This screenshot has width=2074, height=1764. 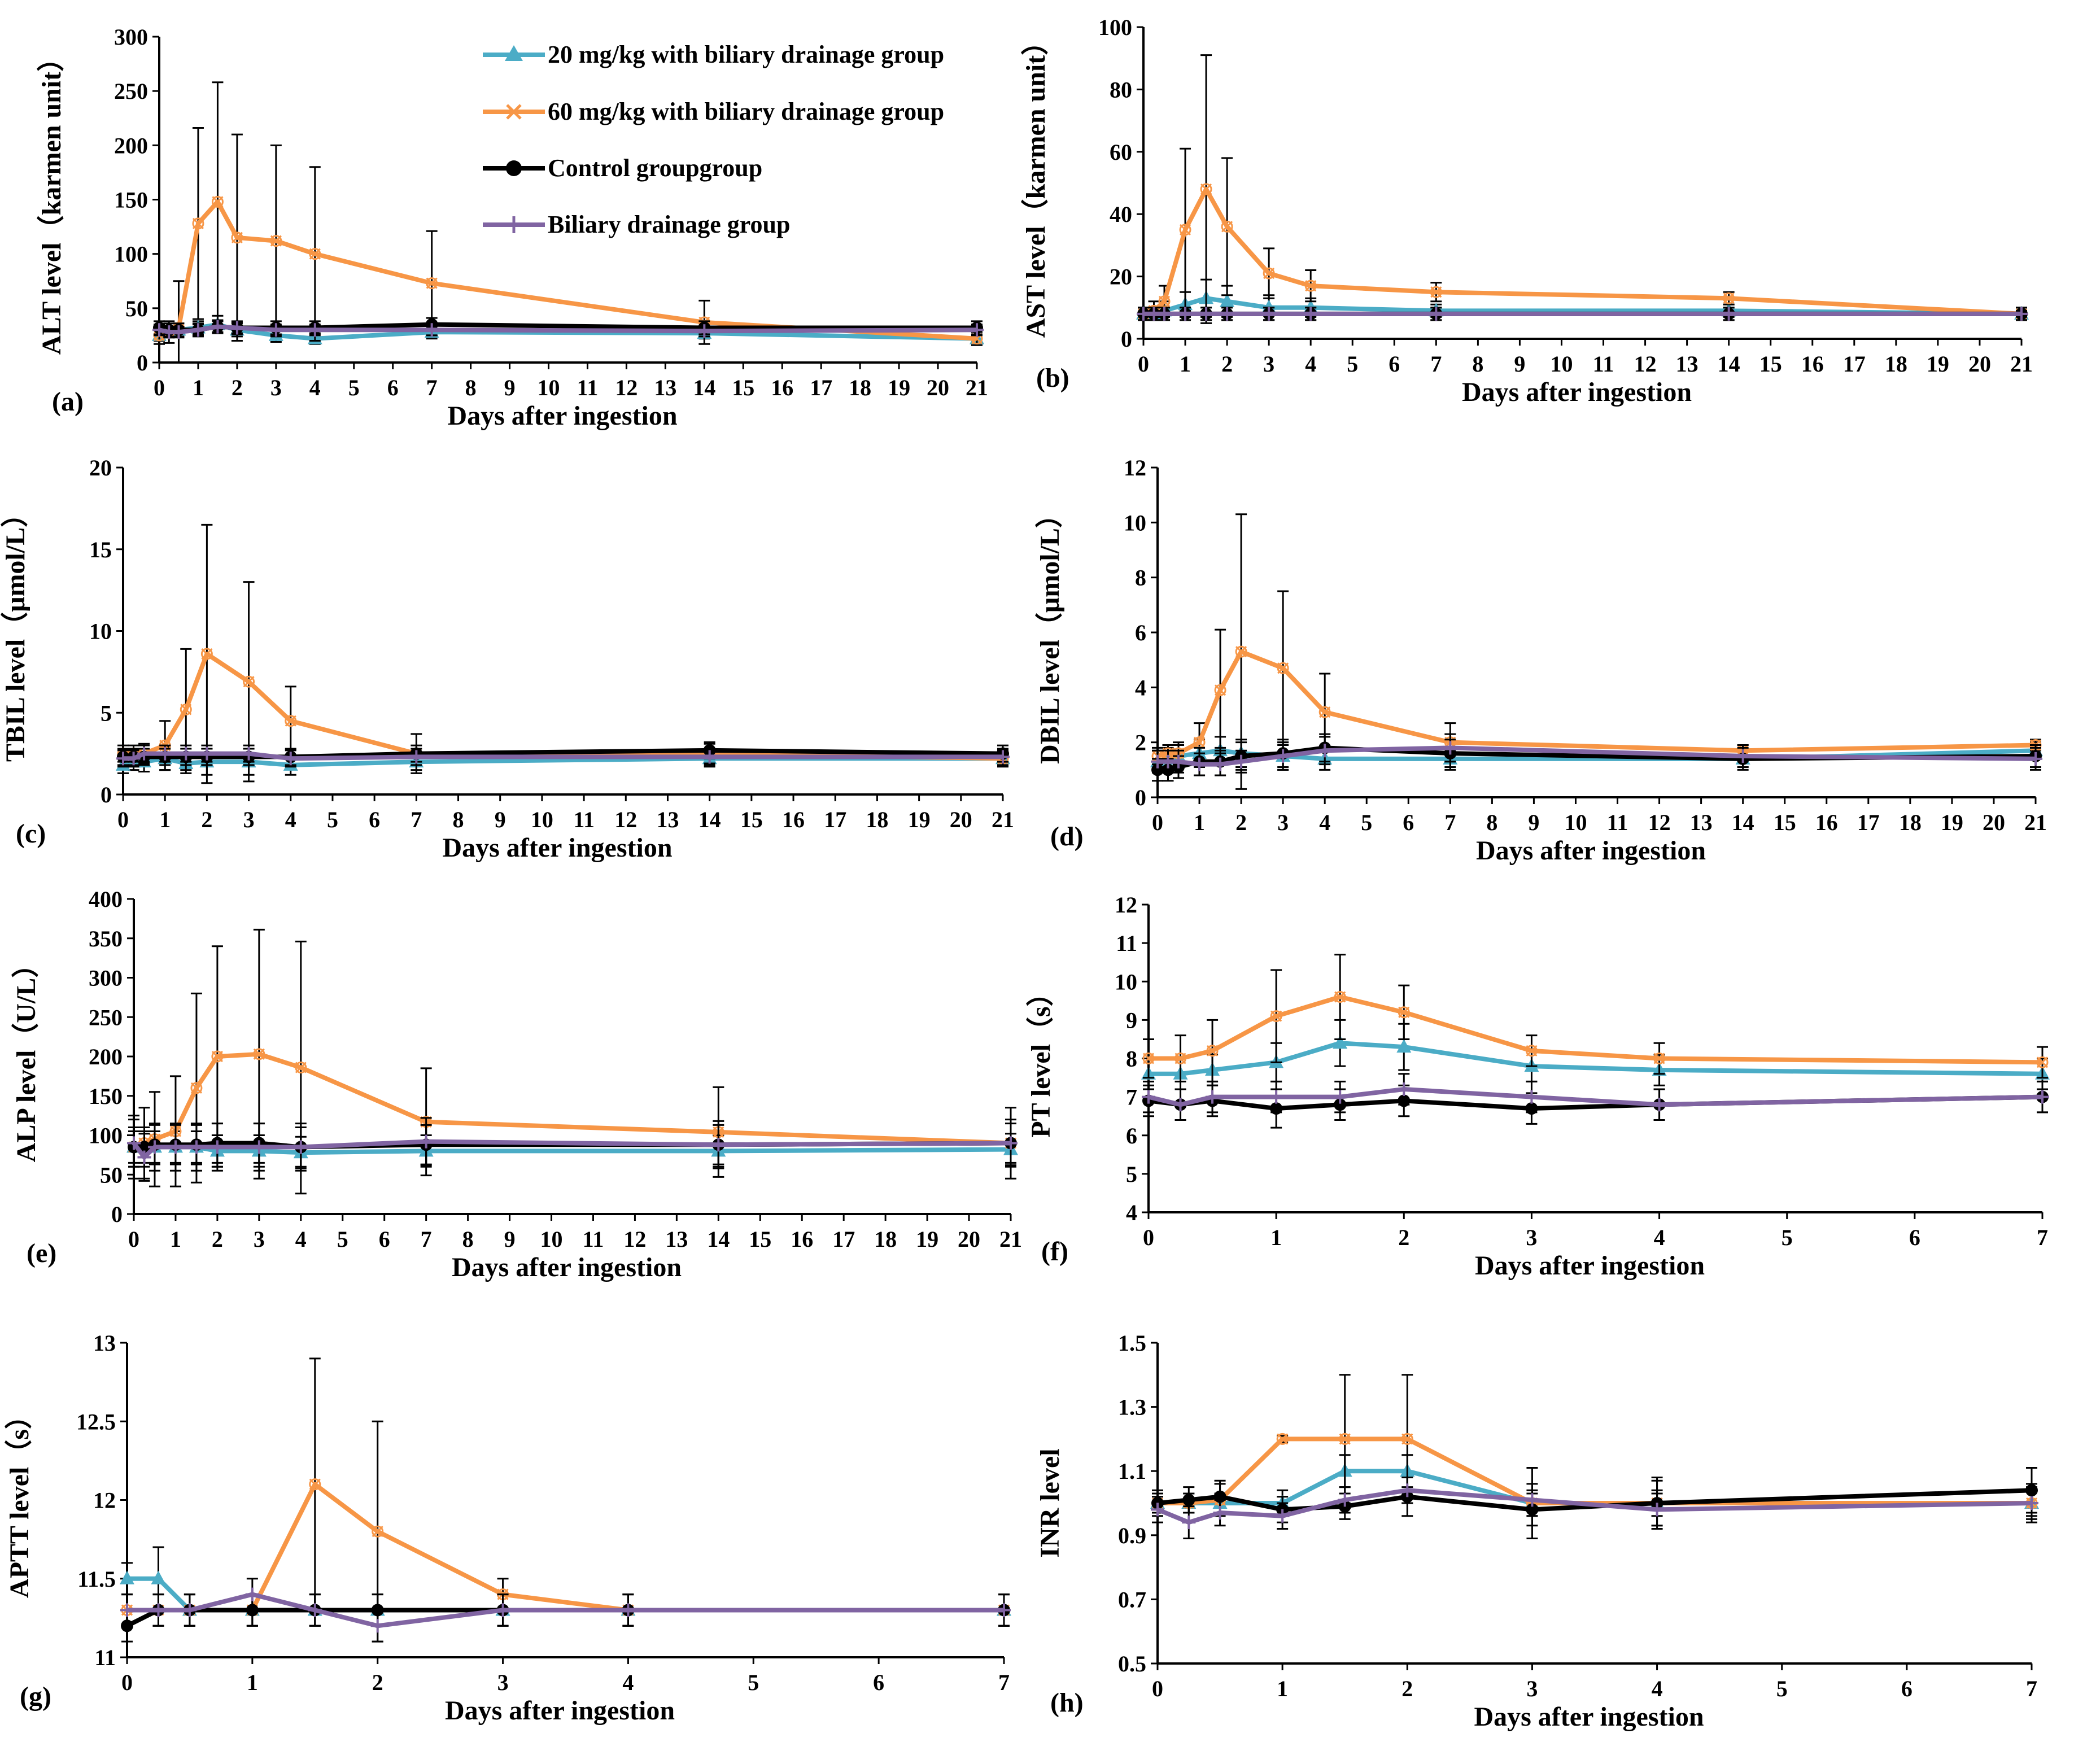 What do you see at coordinates (718, 1239) in the screenshot?
I see `x-tick-label: 14` at bounding box center [718, 1239].